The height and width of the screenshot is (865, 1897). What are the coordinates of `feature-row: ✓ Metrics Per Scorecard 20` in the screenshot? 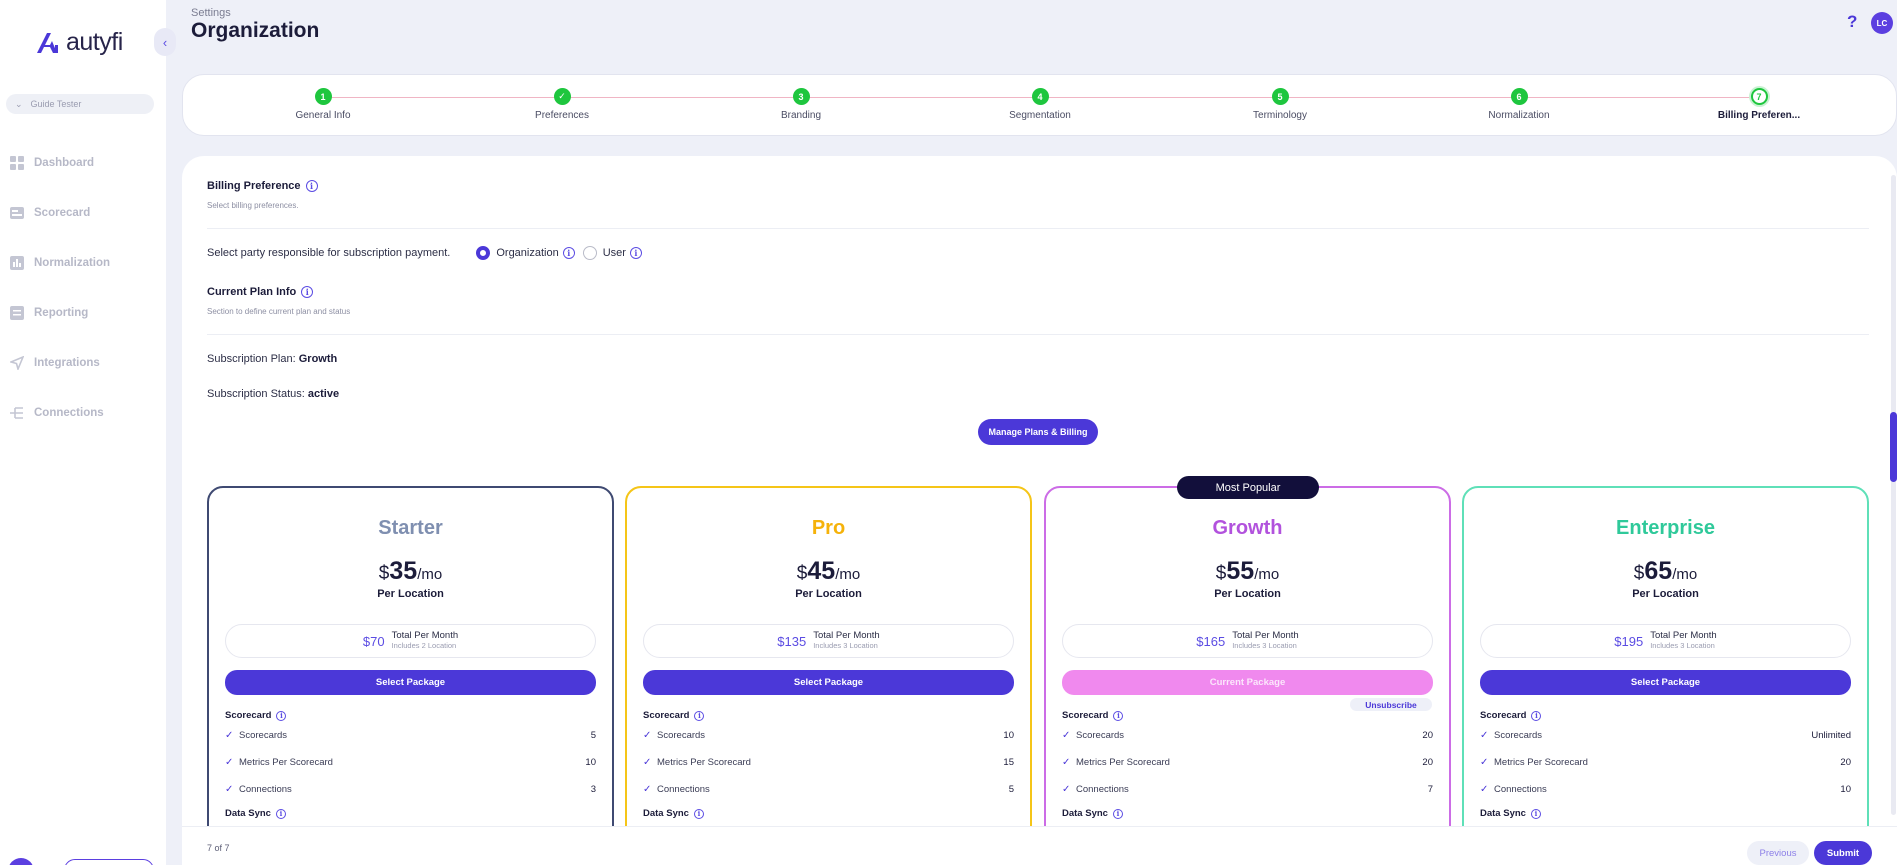 It's located at (1247, 762).